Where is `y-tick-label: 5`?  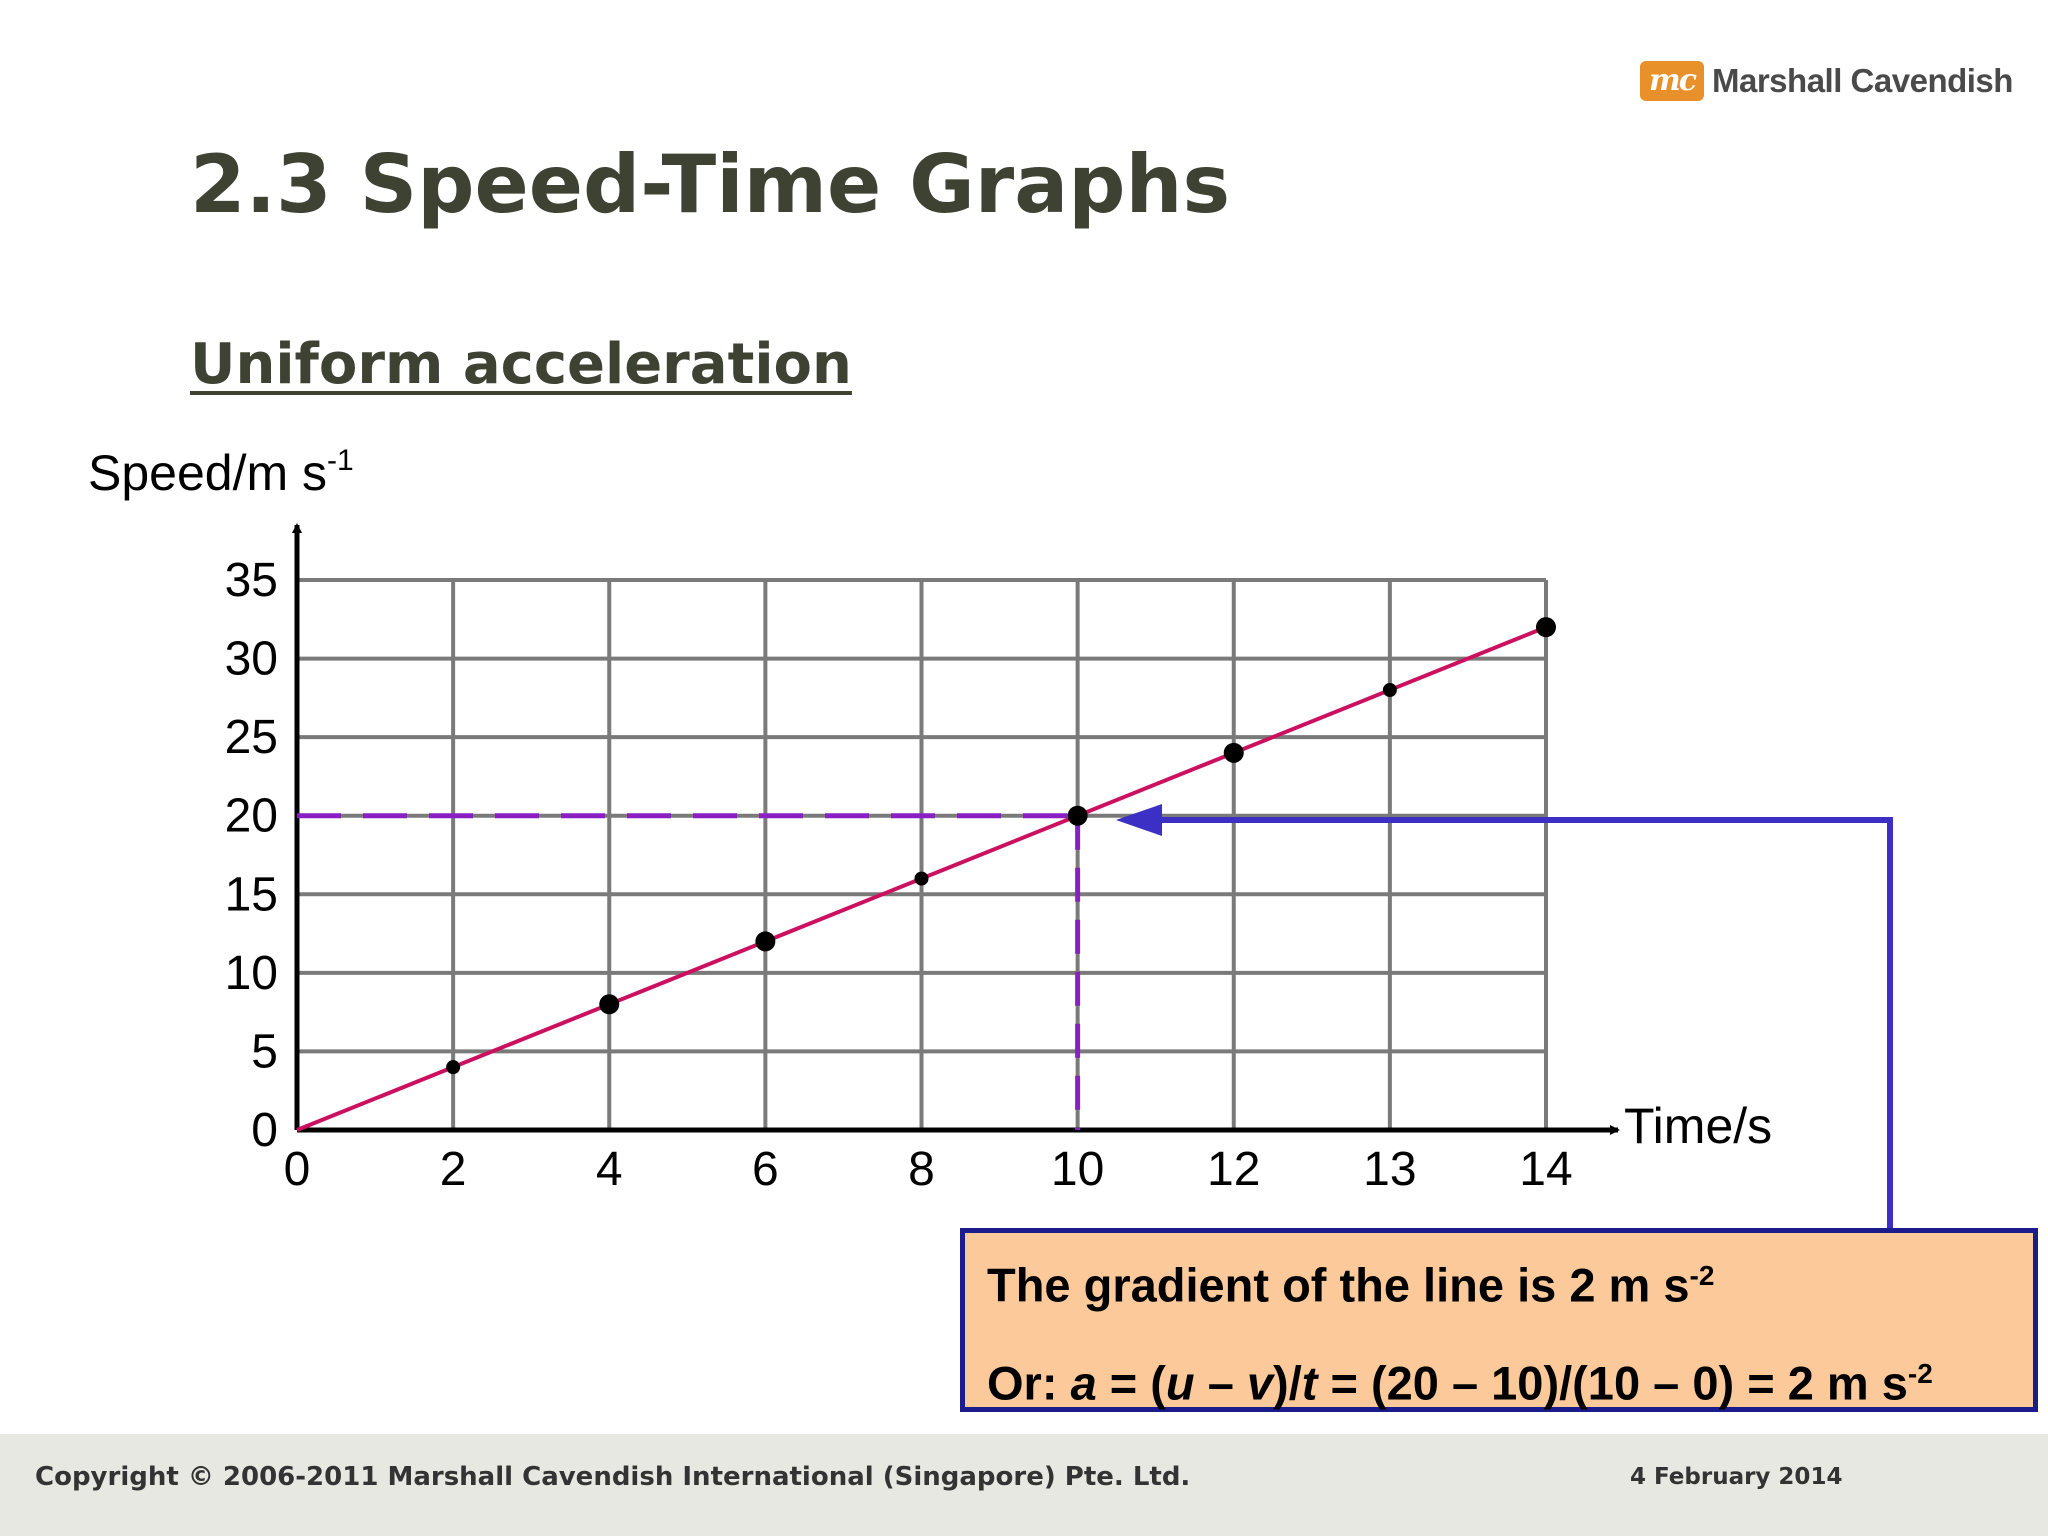
y-tick-label: 5 is located at coordinates (264, 1051).